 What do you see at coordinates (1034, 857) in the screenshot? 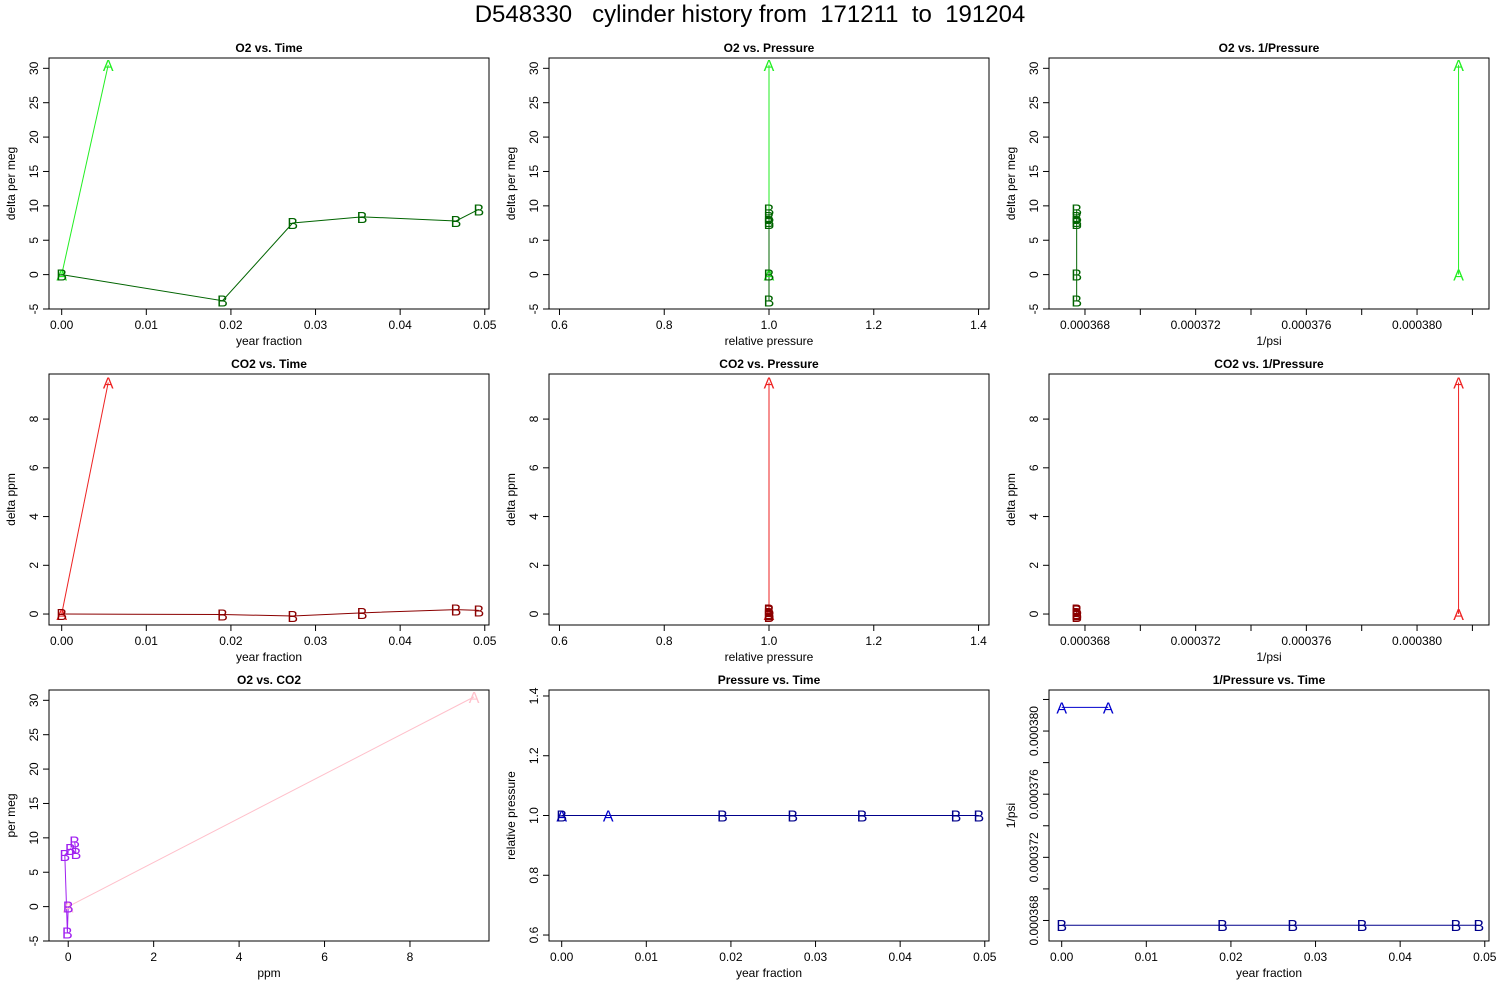
I see `y-tick-label: 0.000372` at bounding box center [1034, 857].